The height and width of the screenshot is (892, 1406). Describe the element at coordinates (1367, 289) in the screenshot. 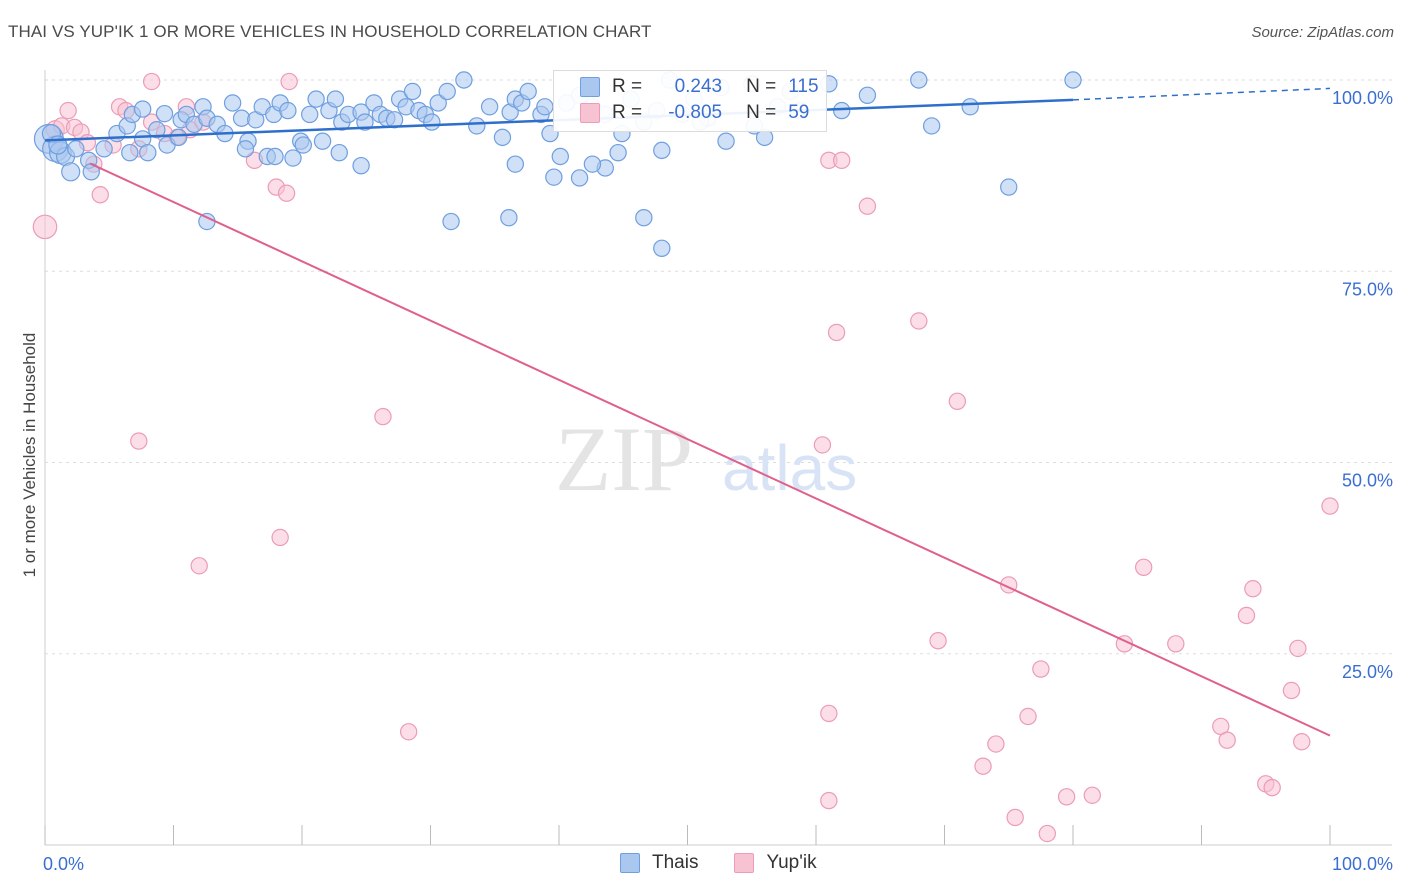

I see `y-tick-label-1: 75.0%` at that location.